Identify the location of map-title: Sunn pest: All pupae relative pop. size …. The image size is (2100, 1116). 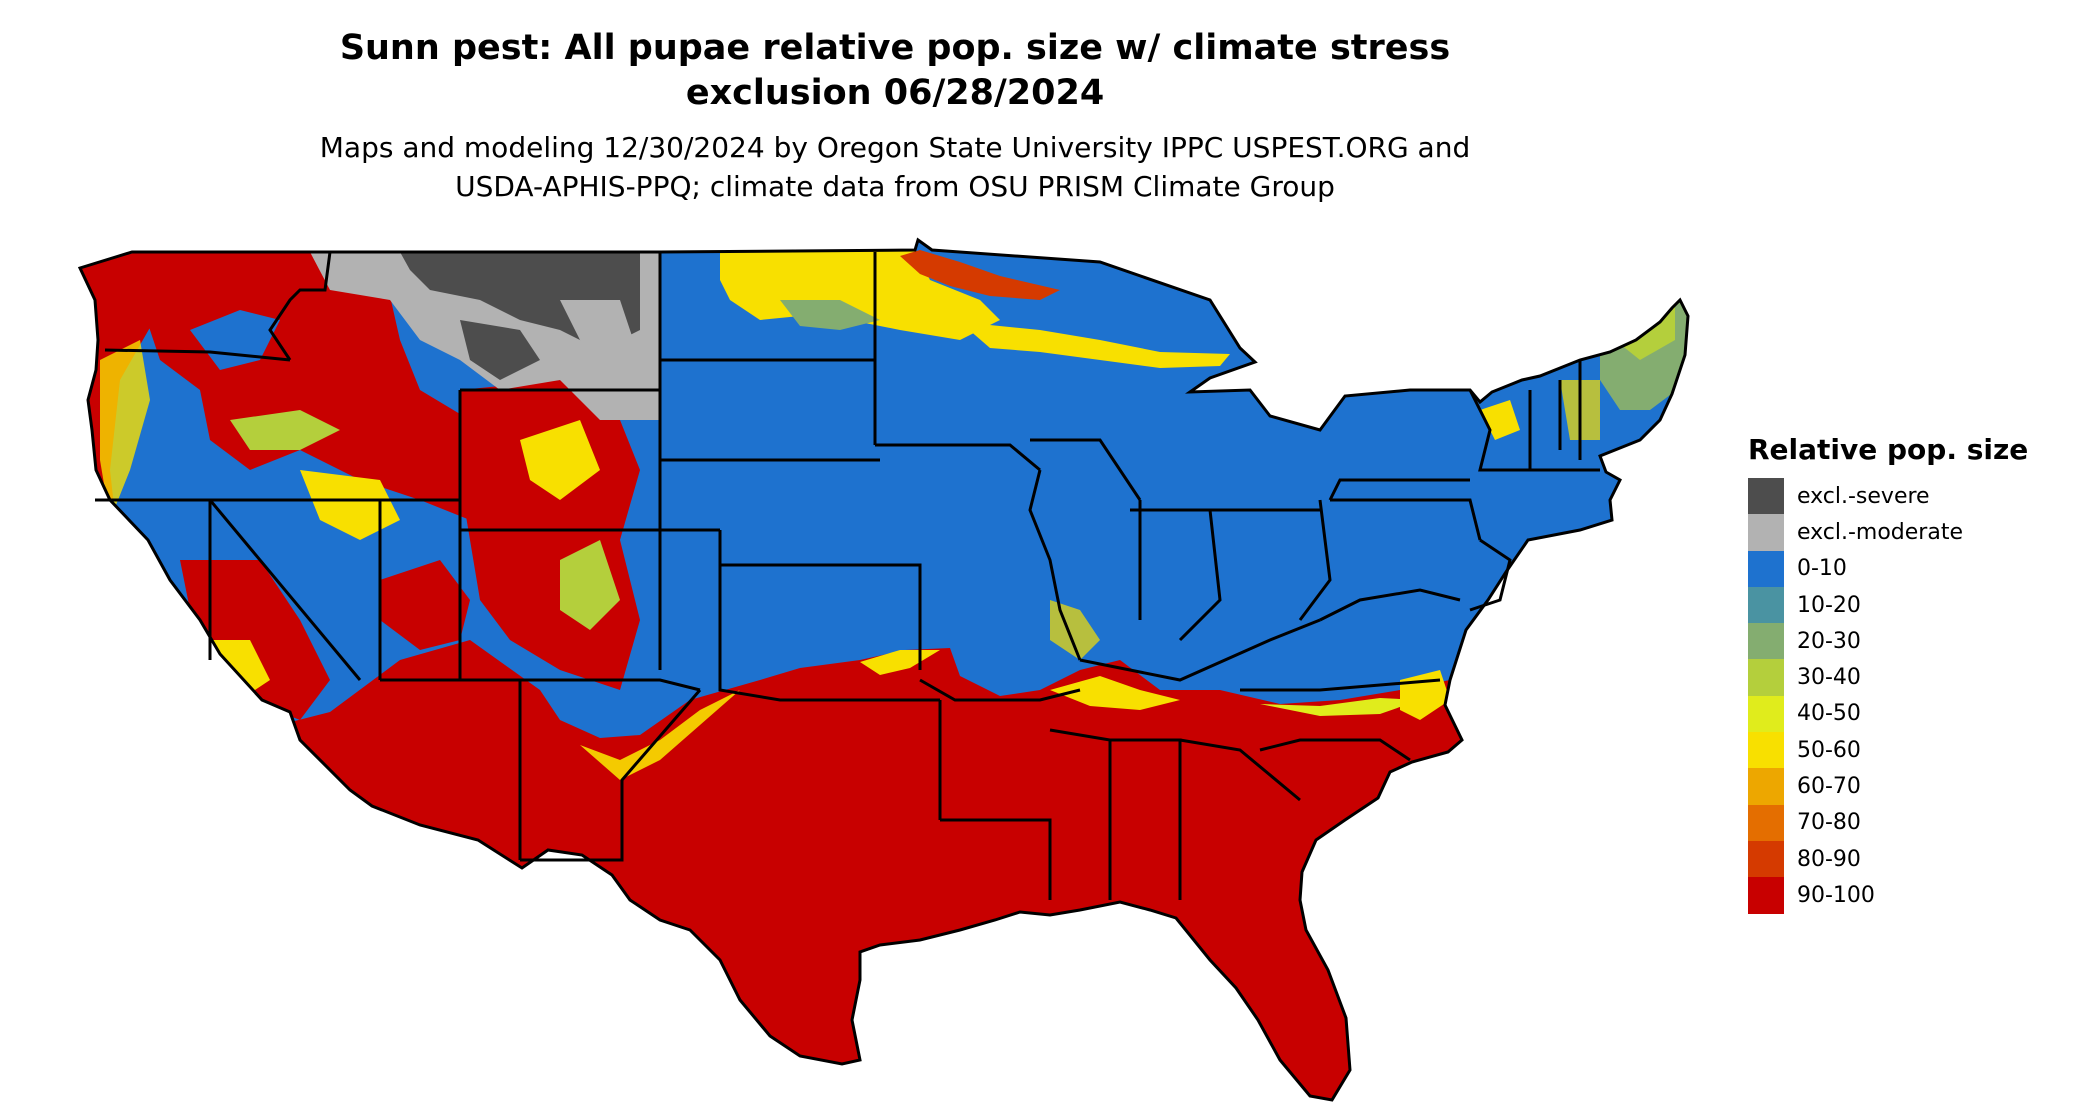
(895, 71).